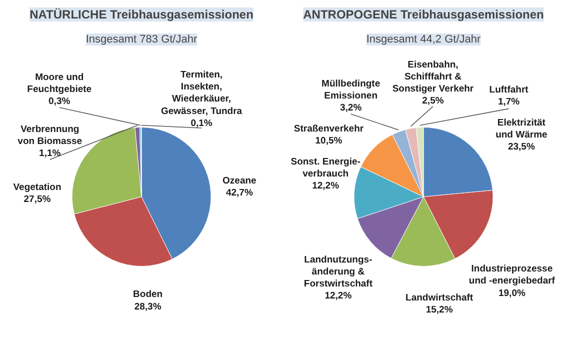 The height and width of the screenshot is (341, 564). Describe the element at coordinates (339, 272) in the screenshot. I see `slice-label: Landnutzungs- änderung & Forstwirtschaft` at that location.